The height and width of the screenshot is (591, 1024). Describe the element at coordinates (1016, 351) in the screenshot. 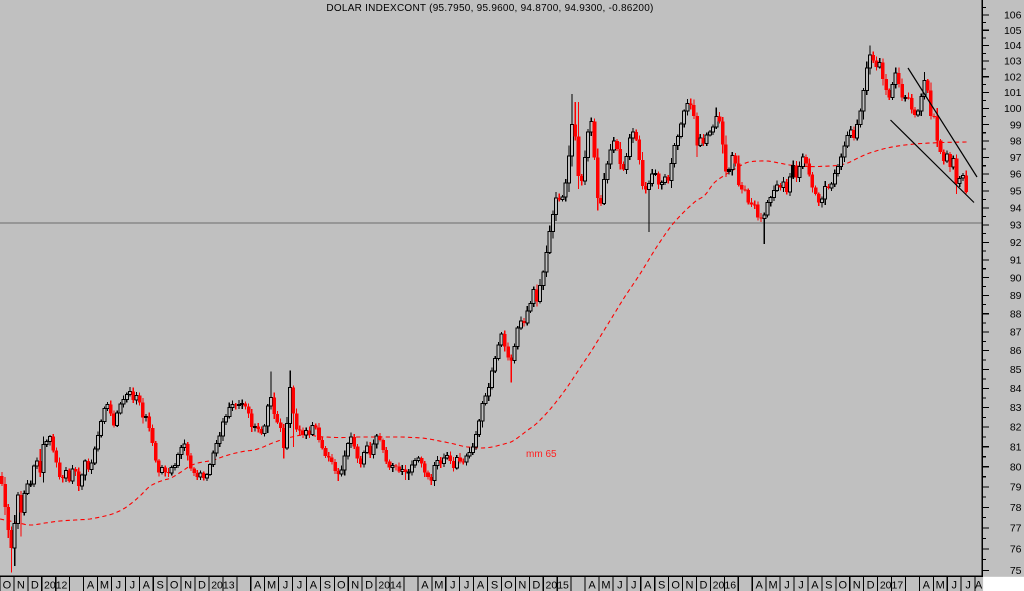

I see `svg-text: 86` at that location.